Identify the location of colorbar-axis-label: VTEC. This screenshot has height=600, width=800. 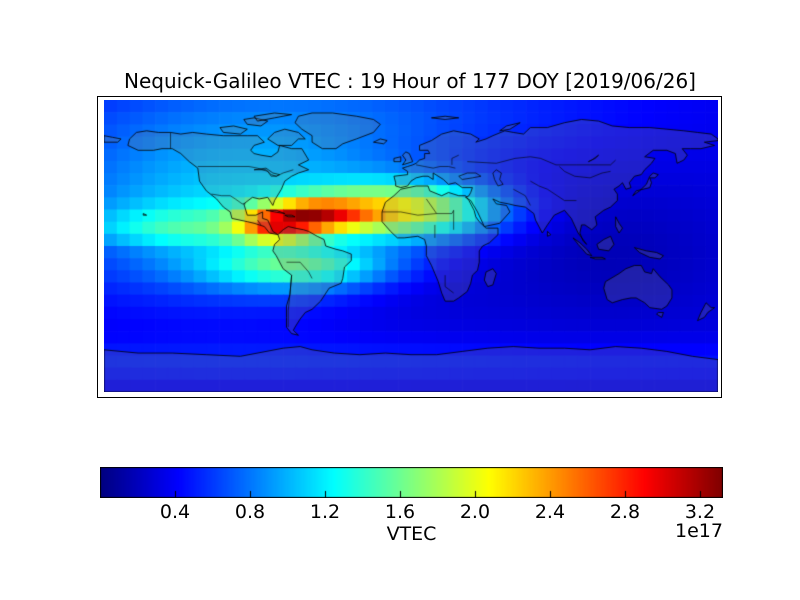
(411, 534).